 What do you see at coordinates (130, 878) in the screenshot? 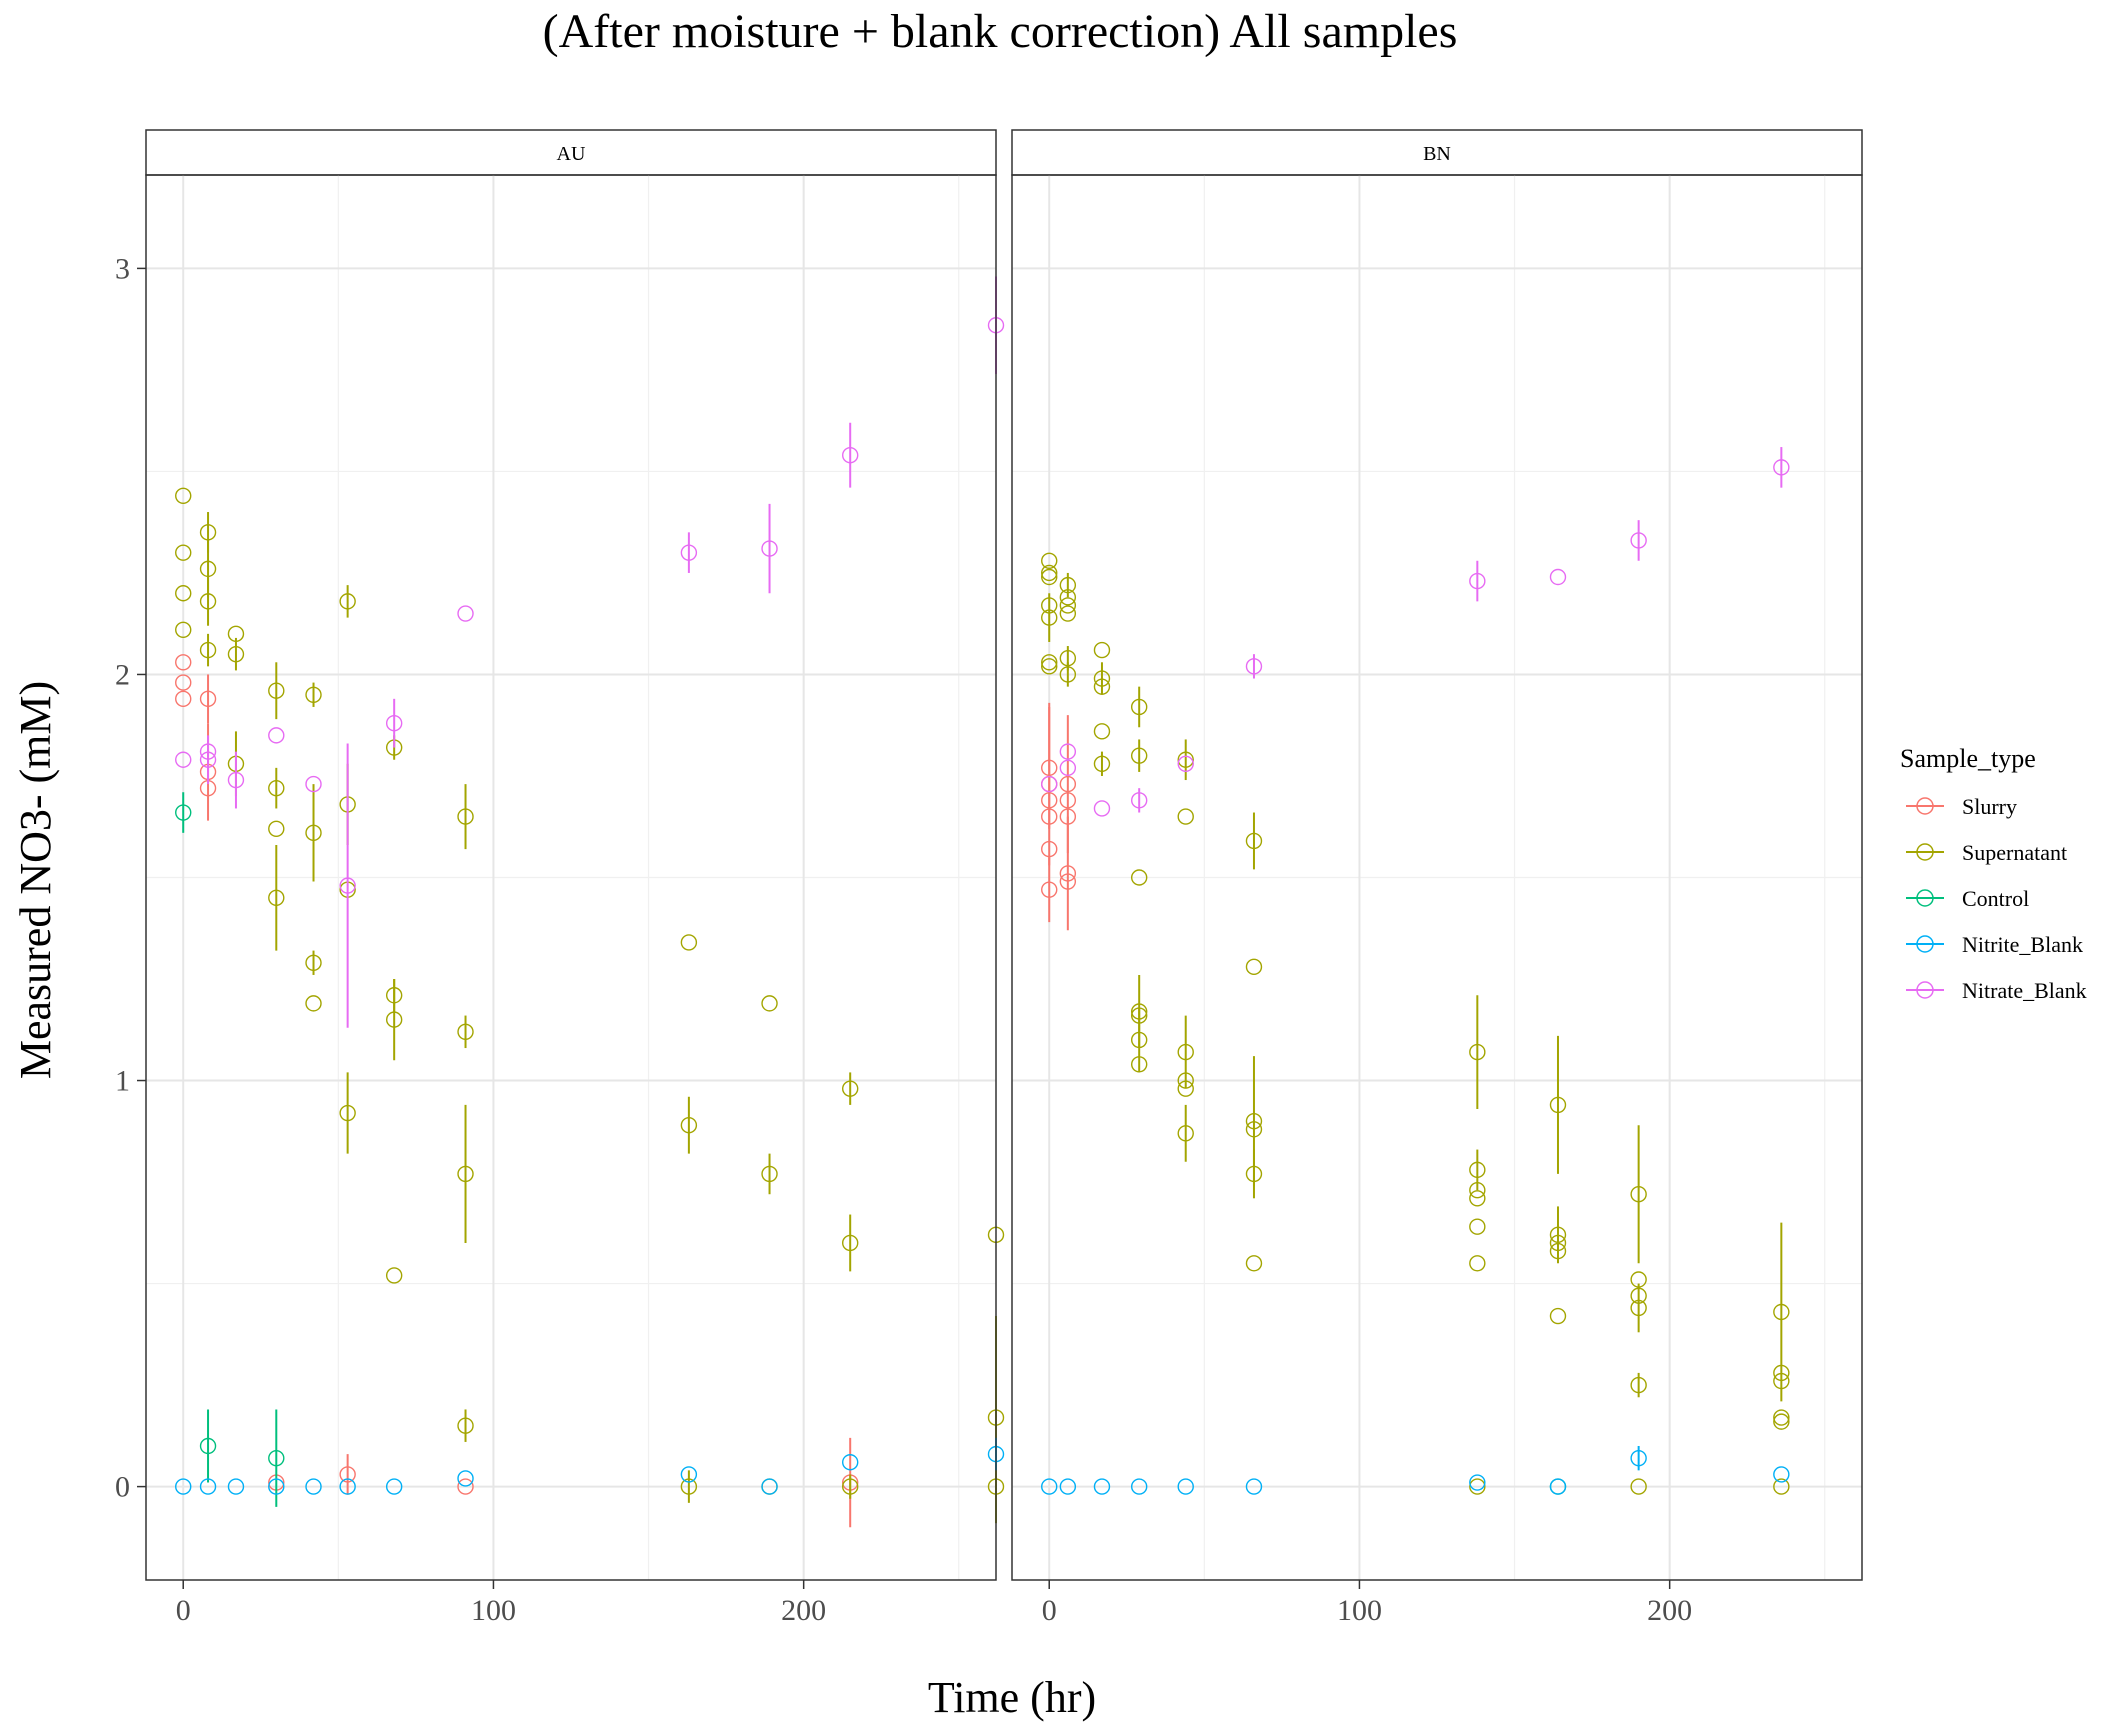
I see `y-axis: 0 1 2 3` at bounding box center [130, 878].